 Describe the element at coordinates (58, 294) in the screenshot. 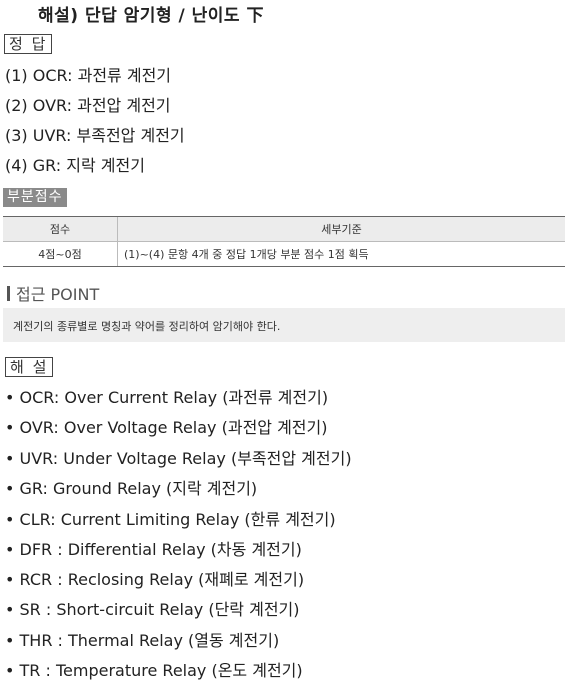

I see `point-heading: 접근 POINT` at that location.